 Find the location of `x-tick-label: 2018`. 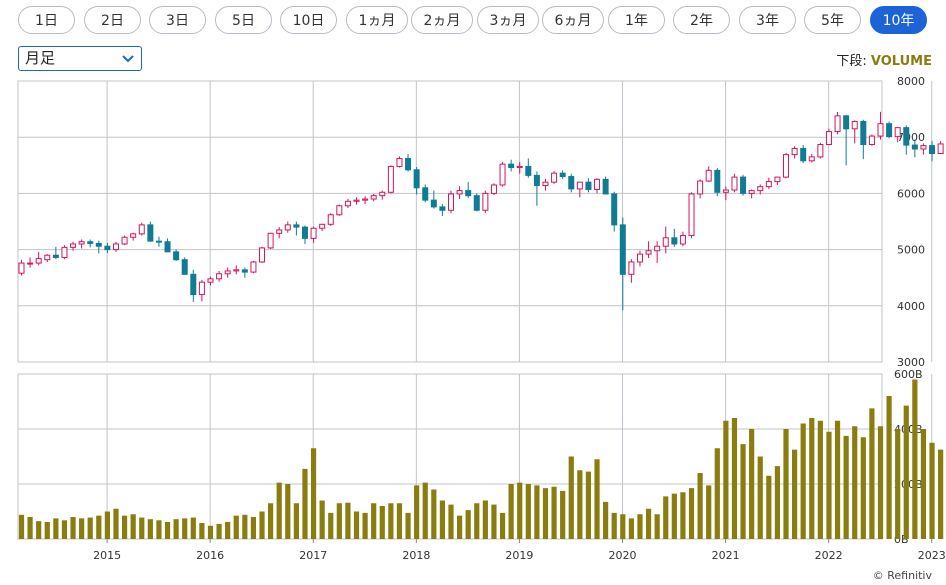

x-tick-label: 2018 is located at coordinates (416, 555).